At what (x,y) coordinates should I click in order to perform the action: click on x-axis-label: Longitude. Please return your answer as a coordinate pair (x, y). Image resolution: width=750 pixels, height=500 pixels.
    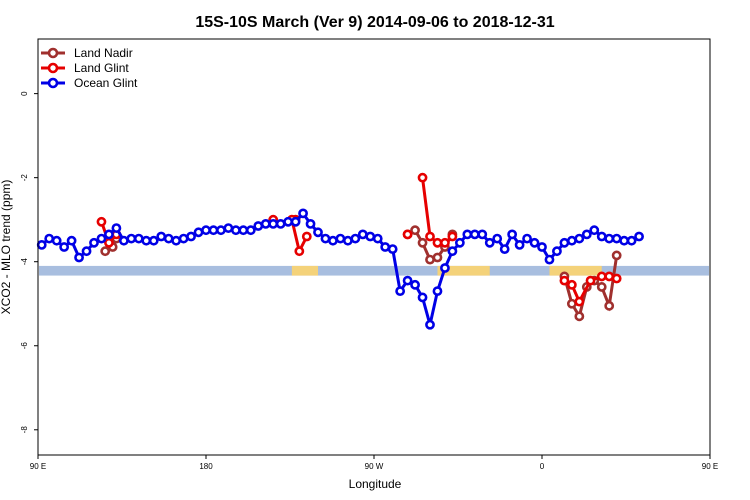
    Looking at the image, I should click on (375, 484).